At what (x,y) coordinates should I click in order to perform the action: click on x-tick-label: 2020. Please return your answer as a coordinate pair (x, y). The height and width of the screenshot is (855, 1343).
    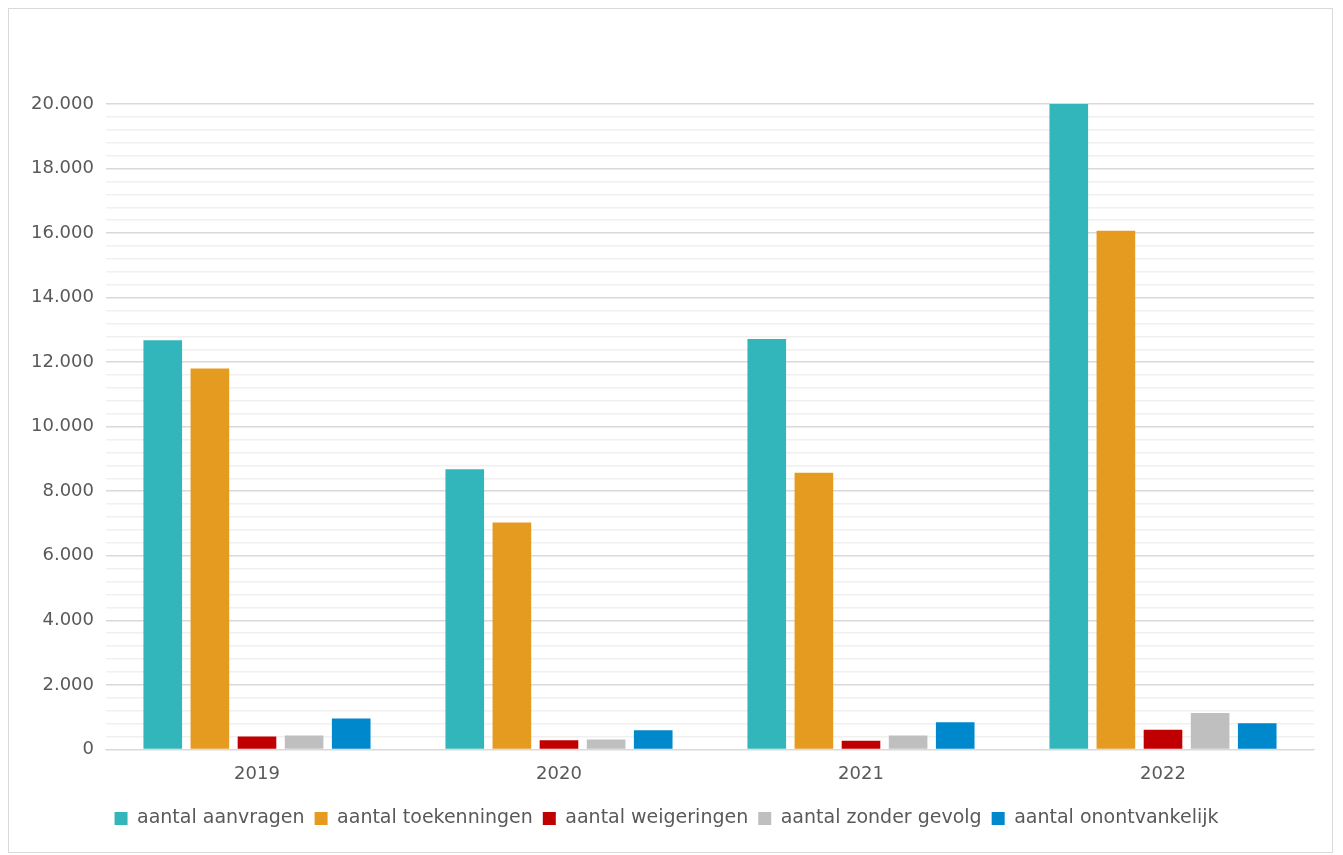
    Looking at the image, I should click on (559, 772).